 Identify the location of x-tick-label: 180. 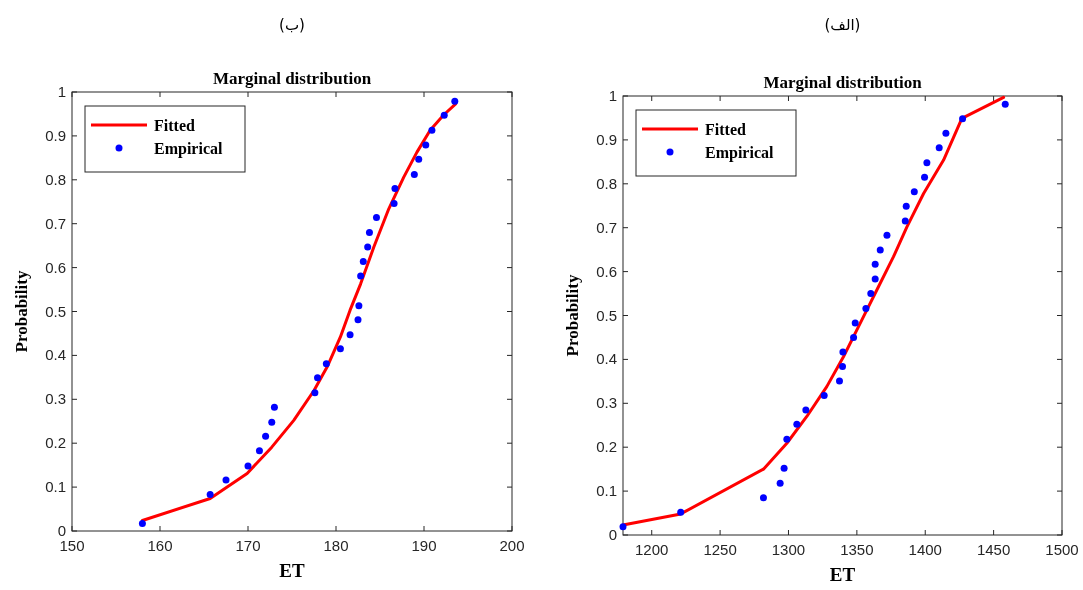
(336, 545).